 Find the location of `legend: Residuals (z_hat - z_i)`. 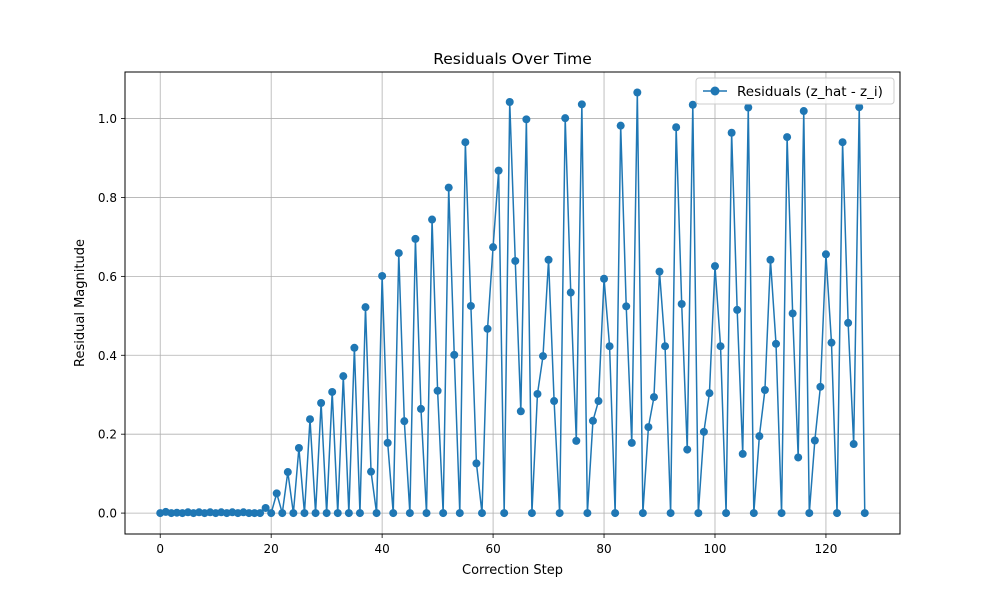

legend: Residuals (z_hat - z_i) is located at coordinates (795, 91).